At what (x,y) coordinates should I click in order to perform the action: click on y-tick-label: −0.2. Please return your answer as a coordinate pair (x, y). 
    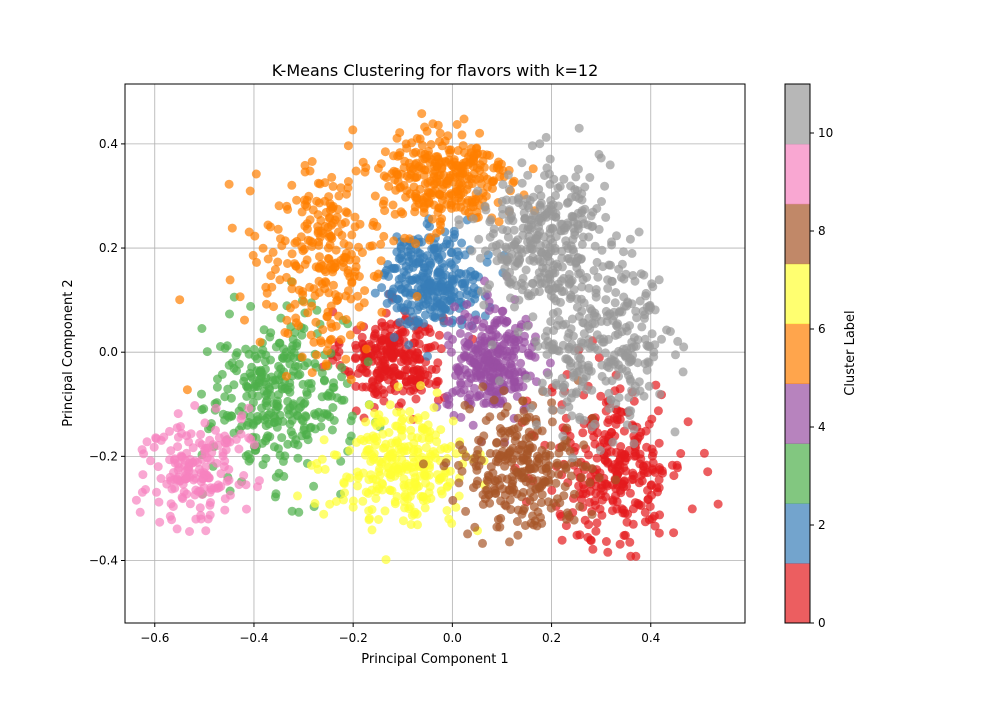
    Looking at the image, I should click on (103, 456).